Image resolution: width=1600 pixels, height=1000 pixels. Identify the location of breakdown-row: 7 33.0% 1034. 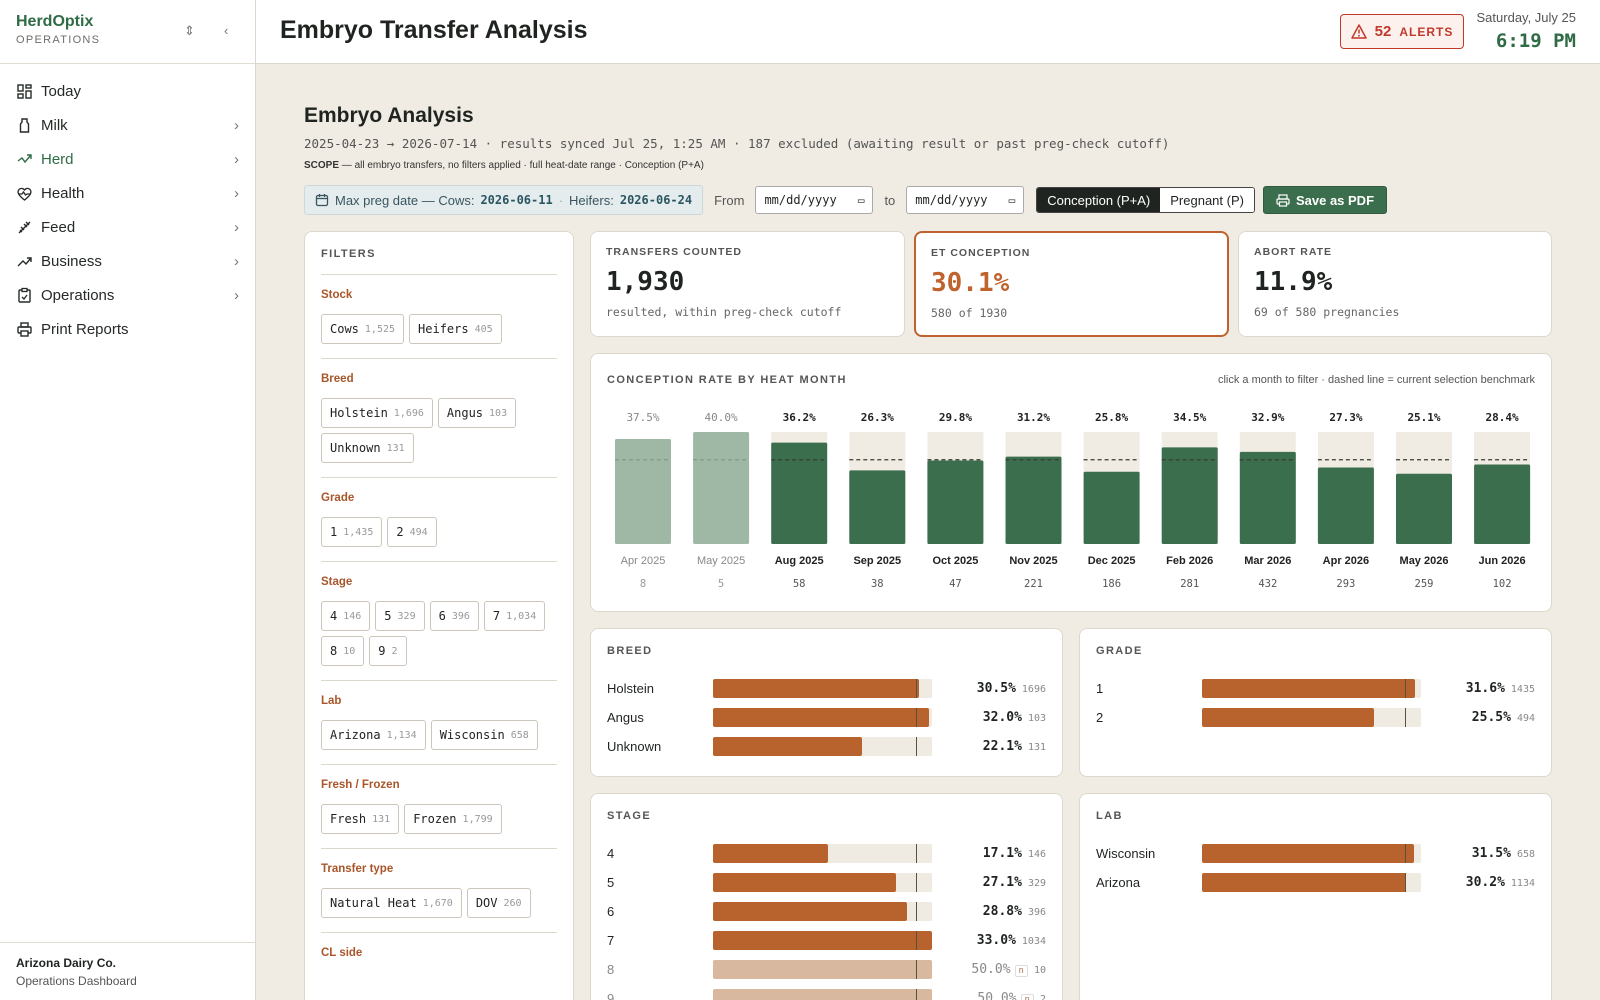
(826, 940).